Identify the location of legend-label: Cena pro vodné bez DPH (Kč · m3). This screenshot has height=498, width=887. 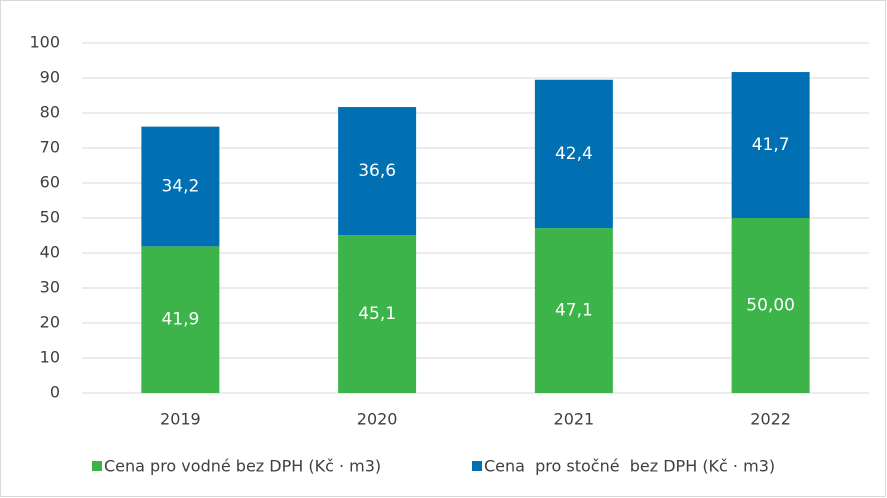
(242, 466).